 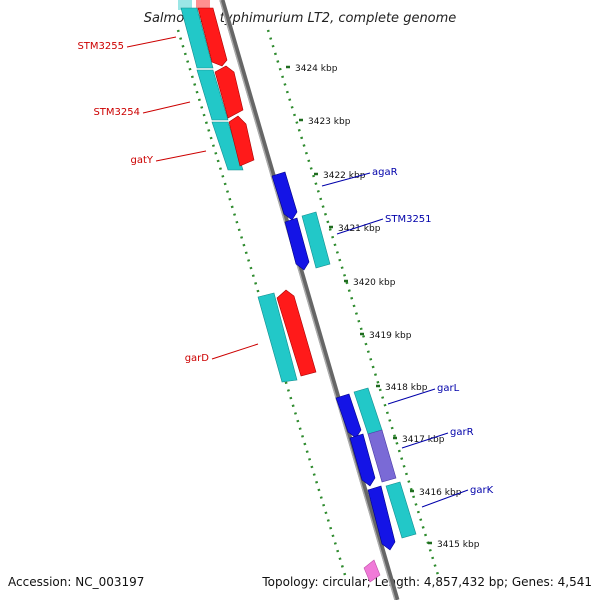 What do you see at coordinates (296, 333) in the screenshot?
I see `gene-red-gard` at bounding box center [296, 333].